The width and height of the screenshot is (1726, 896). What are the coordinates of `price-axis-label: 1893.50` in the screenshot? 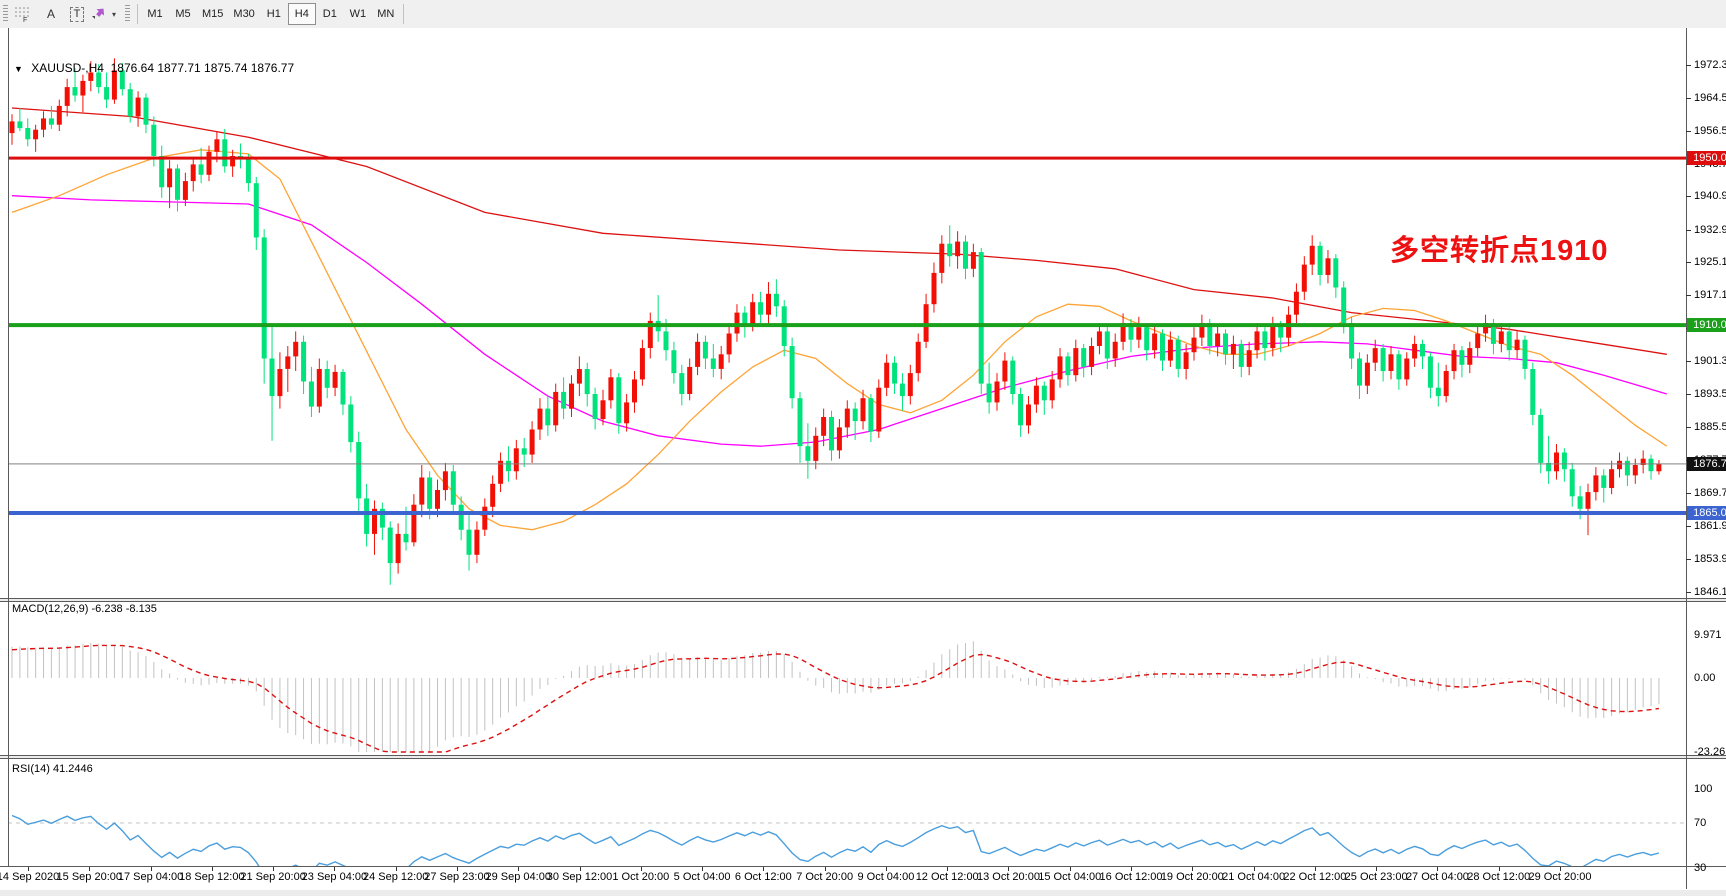 It's located at (1710, 394).